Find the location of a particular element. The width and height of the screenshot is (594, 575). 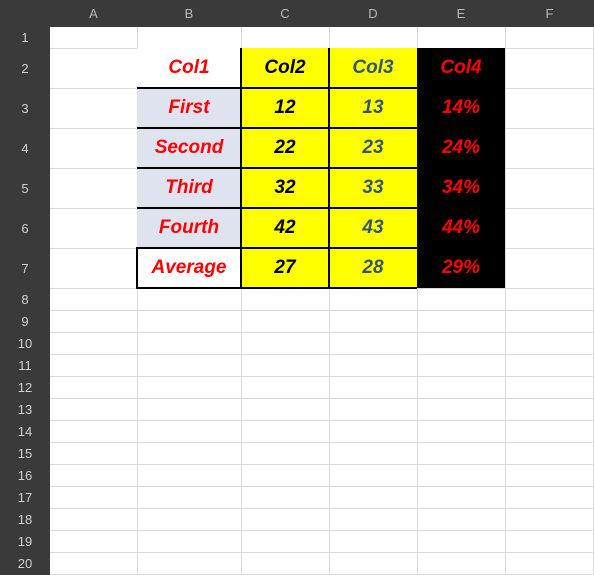

row-header-20: 20 is located at coordinates (25, 563).